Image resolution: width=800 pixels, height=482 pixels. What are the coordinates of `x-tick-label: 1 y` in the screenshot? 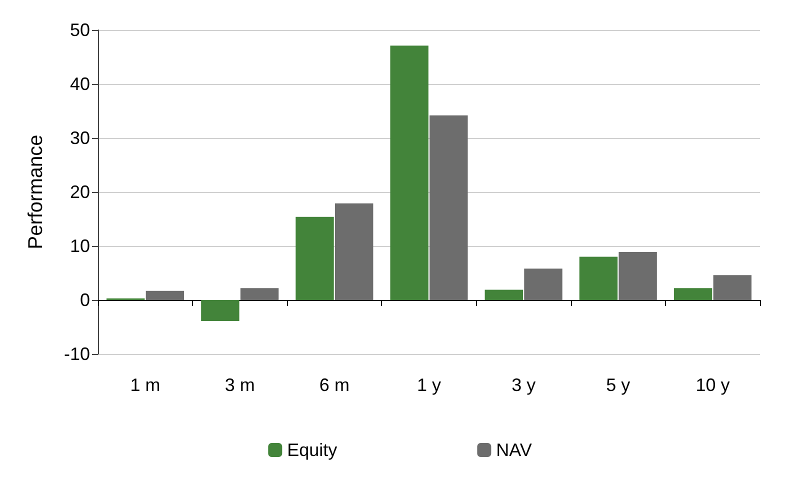 It's located at (429, 385).